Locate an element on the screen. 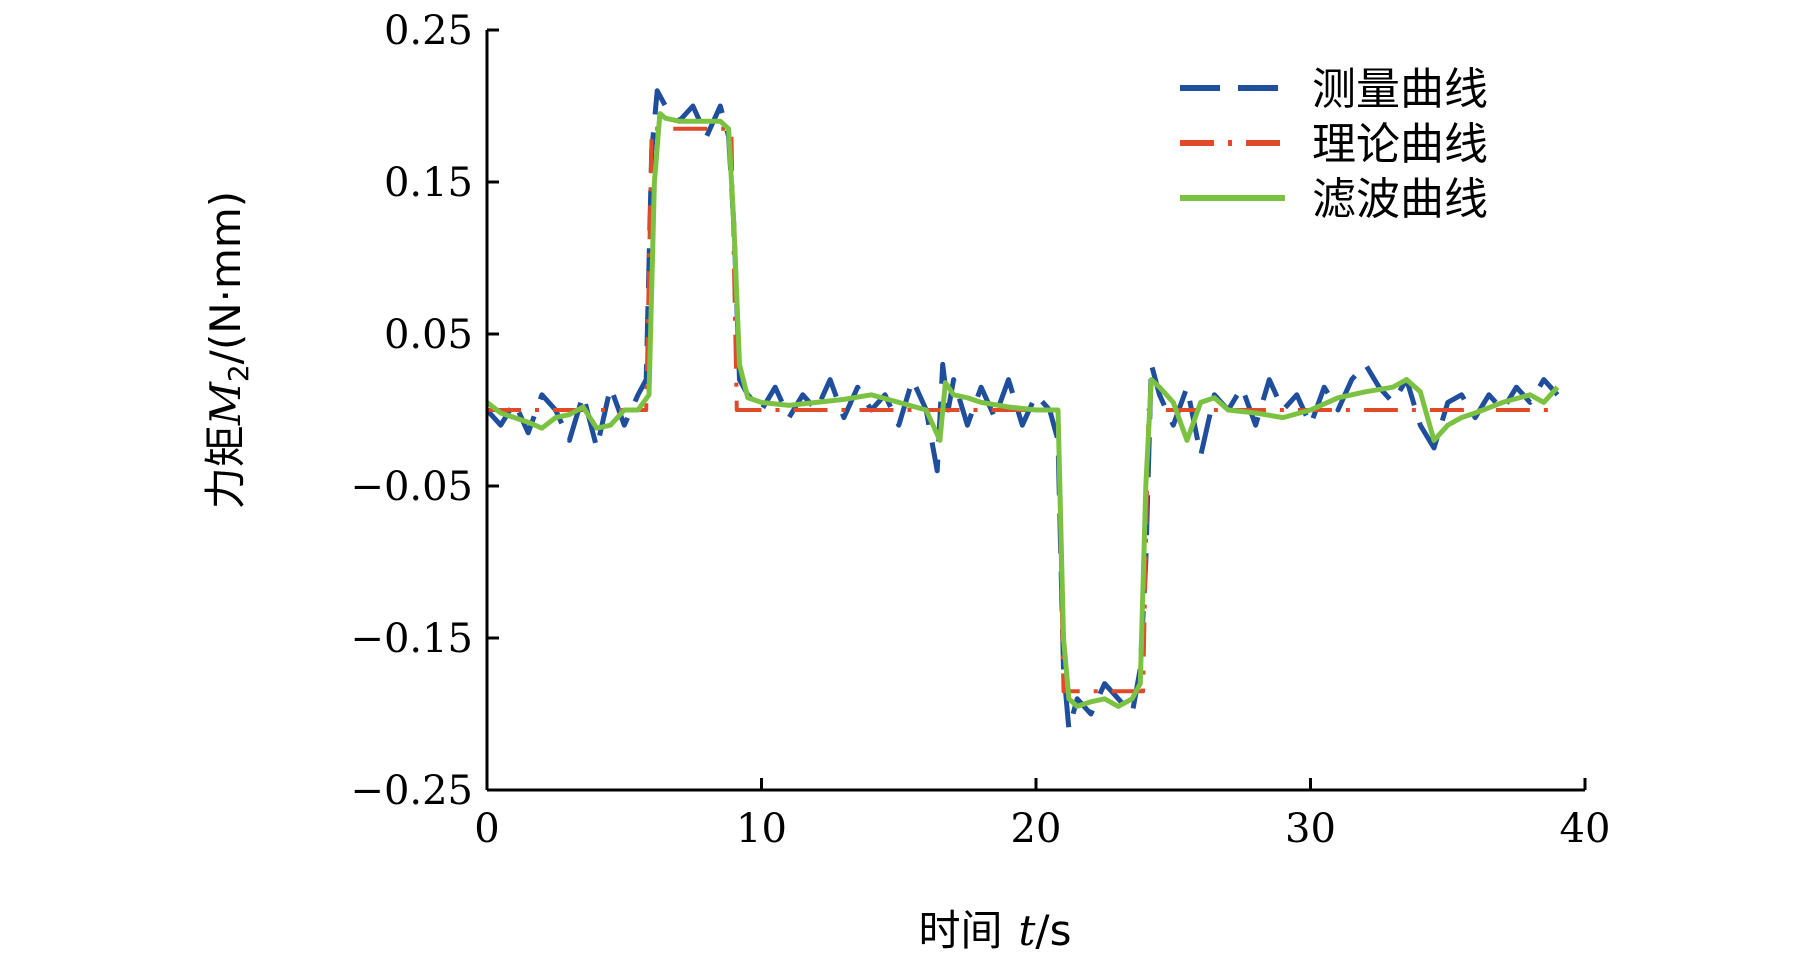  y-axis-title-variable: M is located at coordinates (225, 403).